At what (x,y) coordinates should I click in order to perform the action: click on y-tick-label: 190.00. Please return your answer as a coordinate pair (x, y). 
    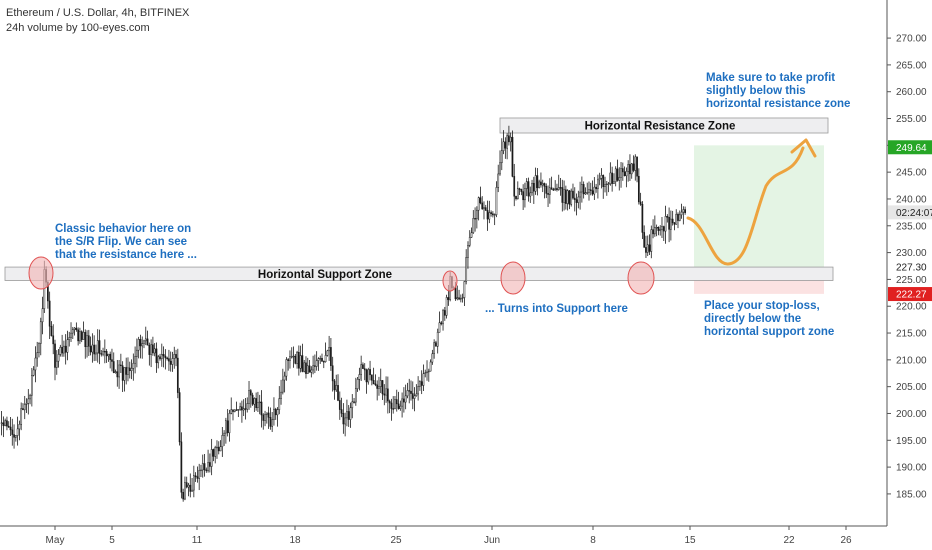
    Looking at the image, I should click on (911, 468).